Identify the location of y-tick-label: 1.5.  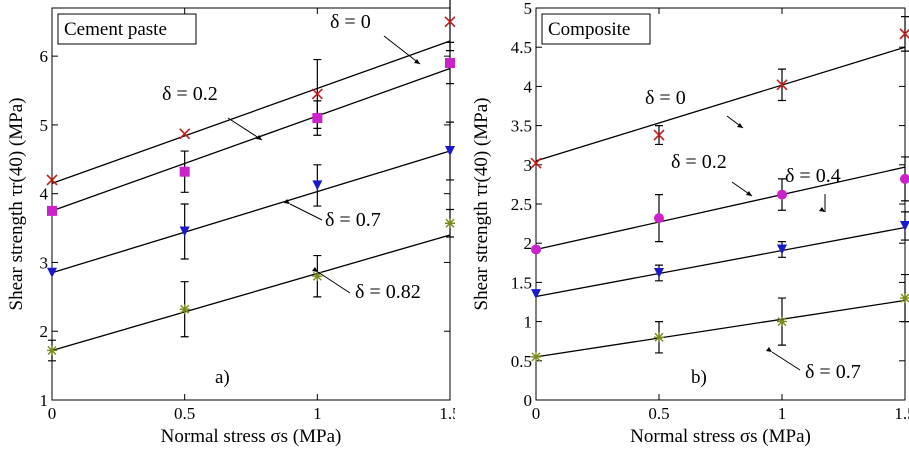
(521, 282).